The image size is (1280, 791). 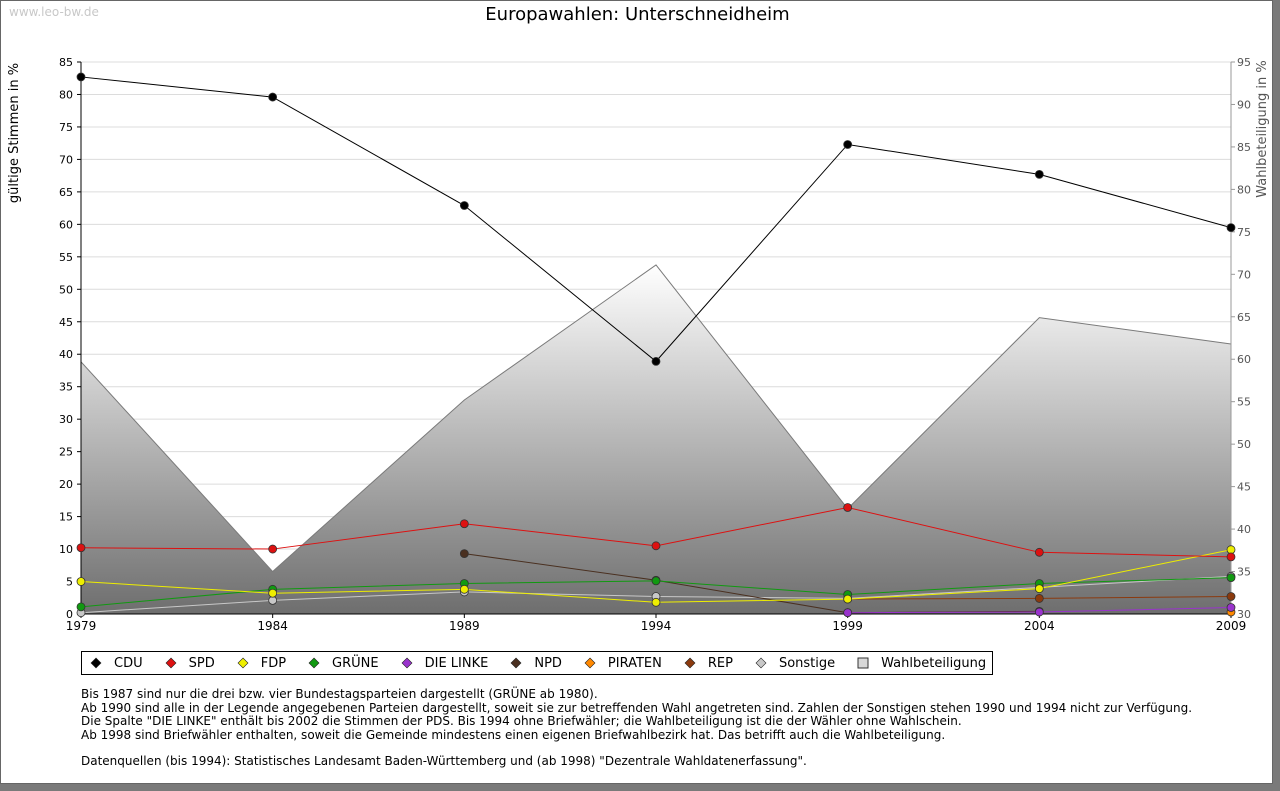 What do you see at coordinates (1244, 317) in the screenshot?
I see `y-tick-label-right: 65` at bounding box center [1244, 317].